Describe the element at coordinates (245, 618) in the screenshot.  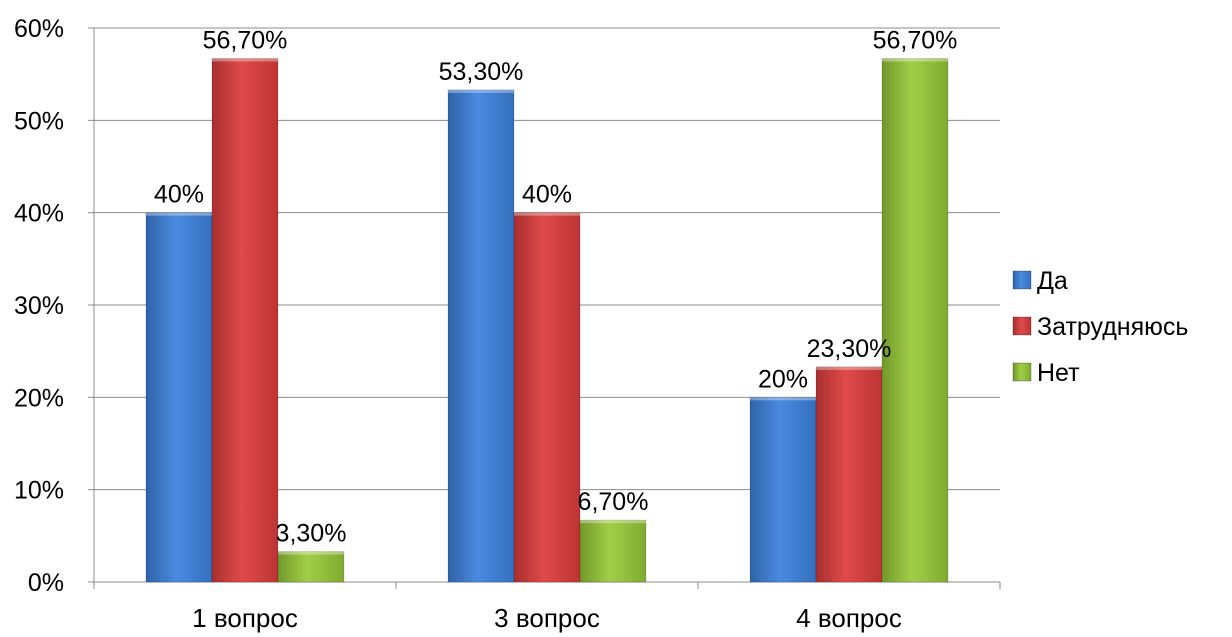
I see `x-tick-label: 1 вопрос` at that location.